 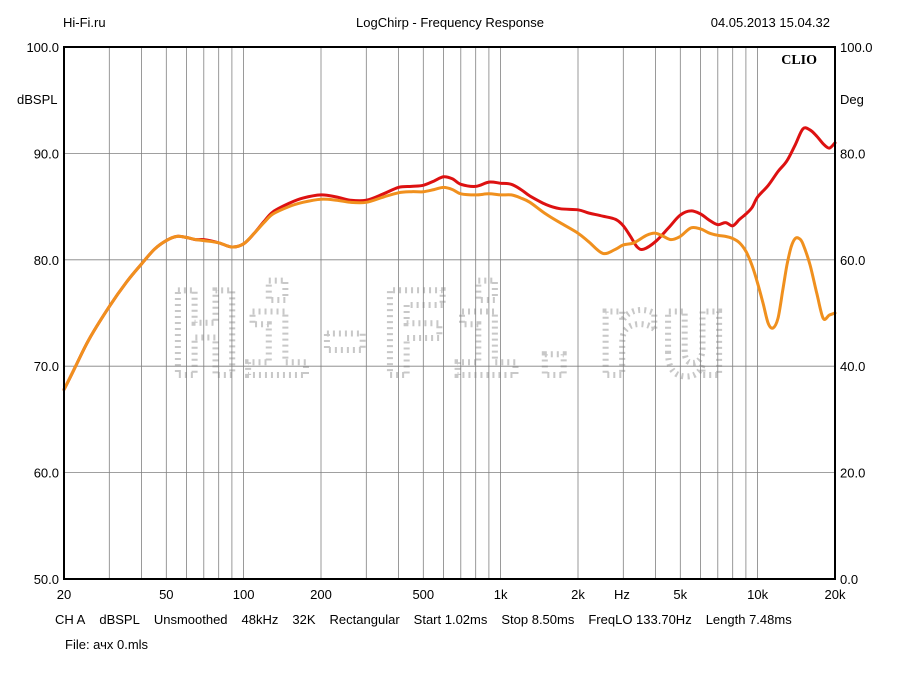 I want to click on x-tick-label: 20k, so click(x=835, y=594).